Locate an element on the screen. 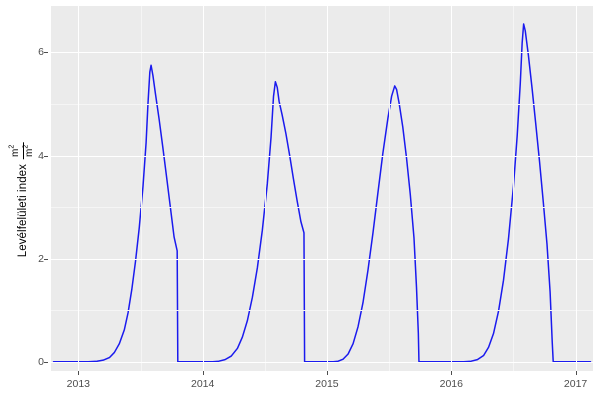 The height and width of the screenshot is (400, 600). x-axis-tick-label: 2015 is located at coordinates (327, 384).